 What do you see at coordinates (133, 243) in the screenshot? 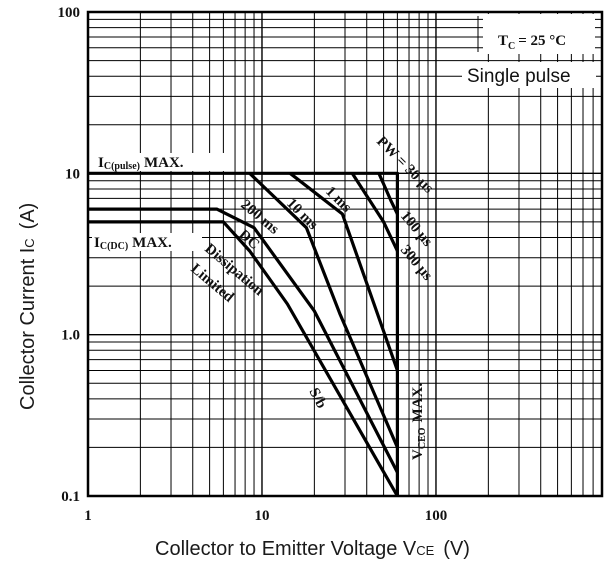
I see `ic-dc-label: IC(DC) MAX.` at bounding box center [133, 243].